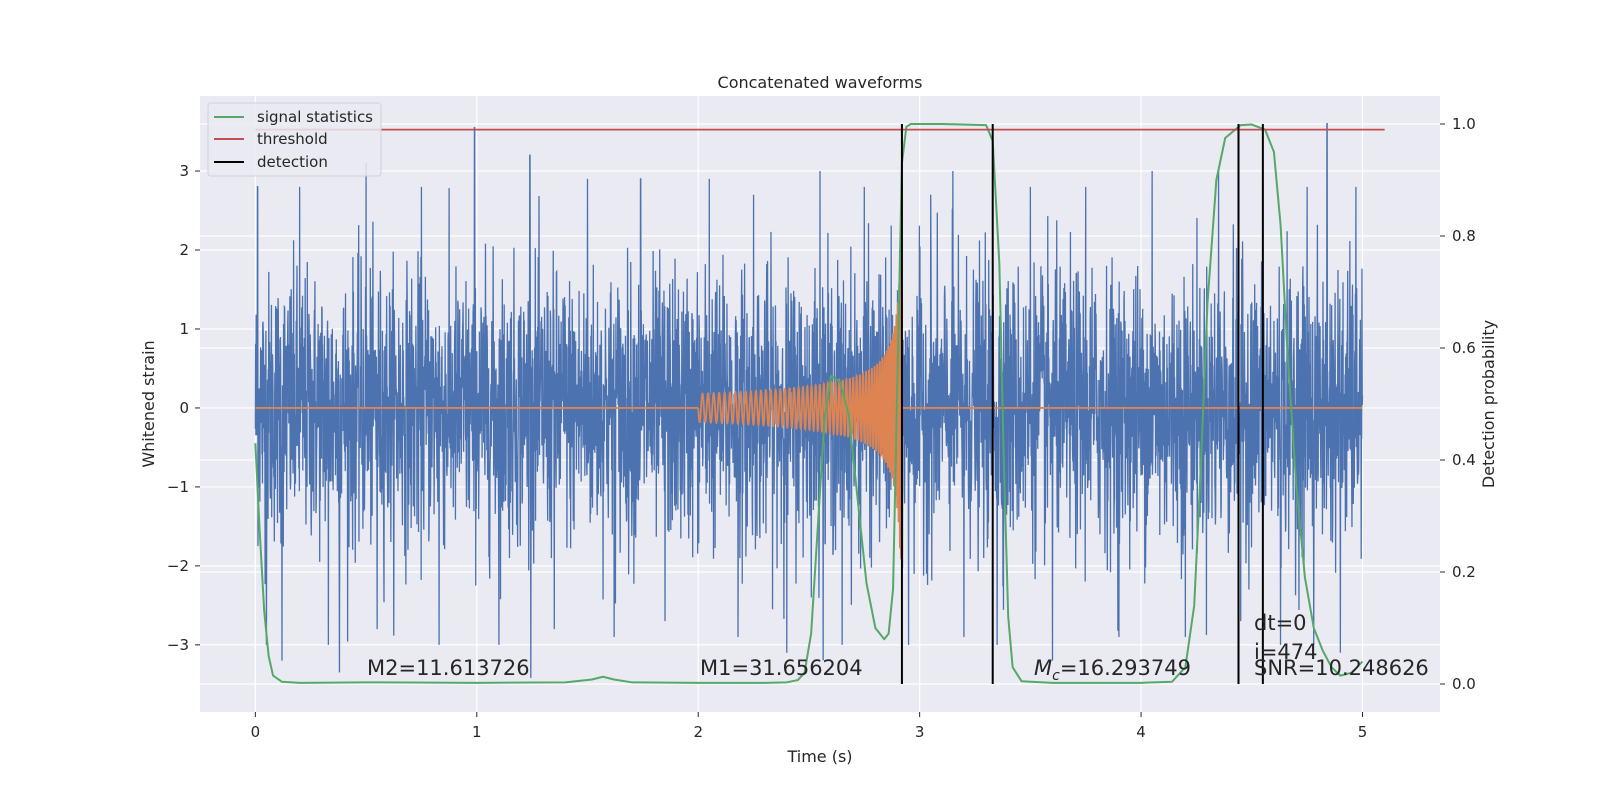  I want to click on legend-label-threshold: threshold, so click(292, 139).